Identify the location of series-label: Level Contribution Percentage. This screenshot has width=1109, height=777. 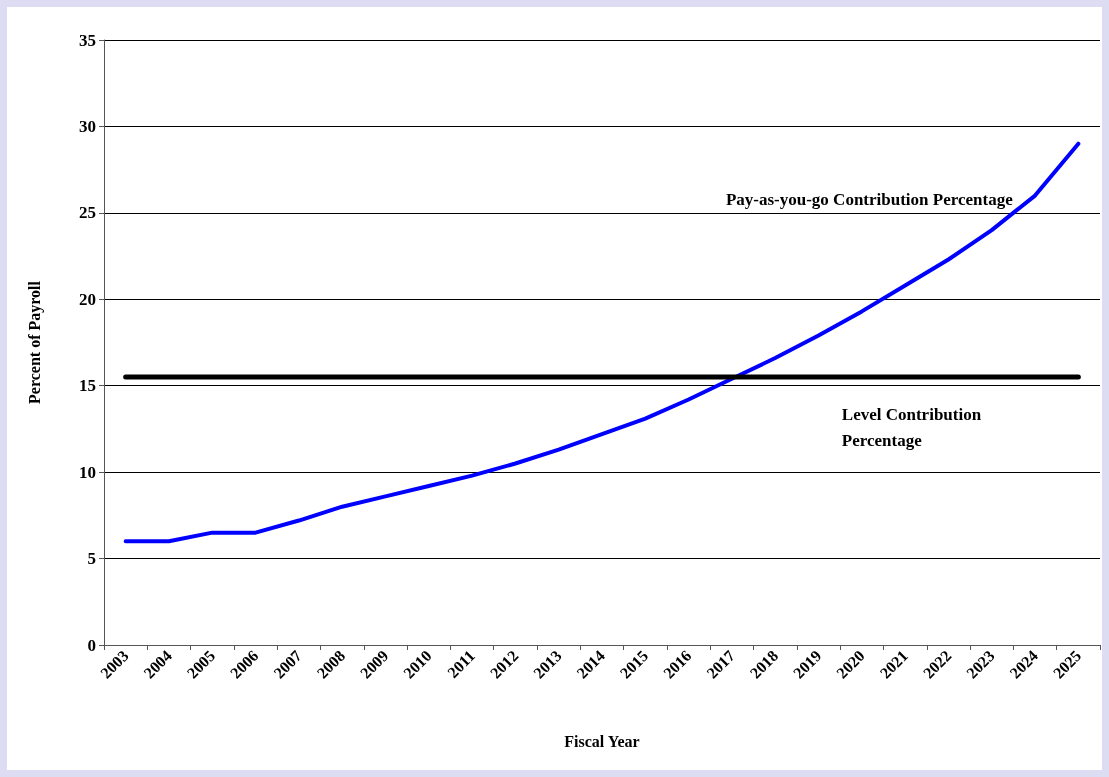
(913, 427).